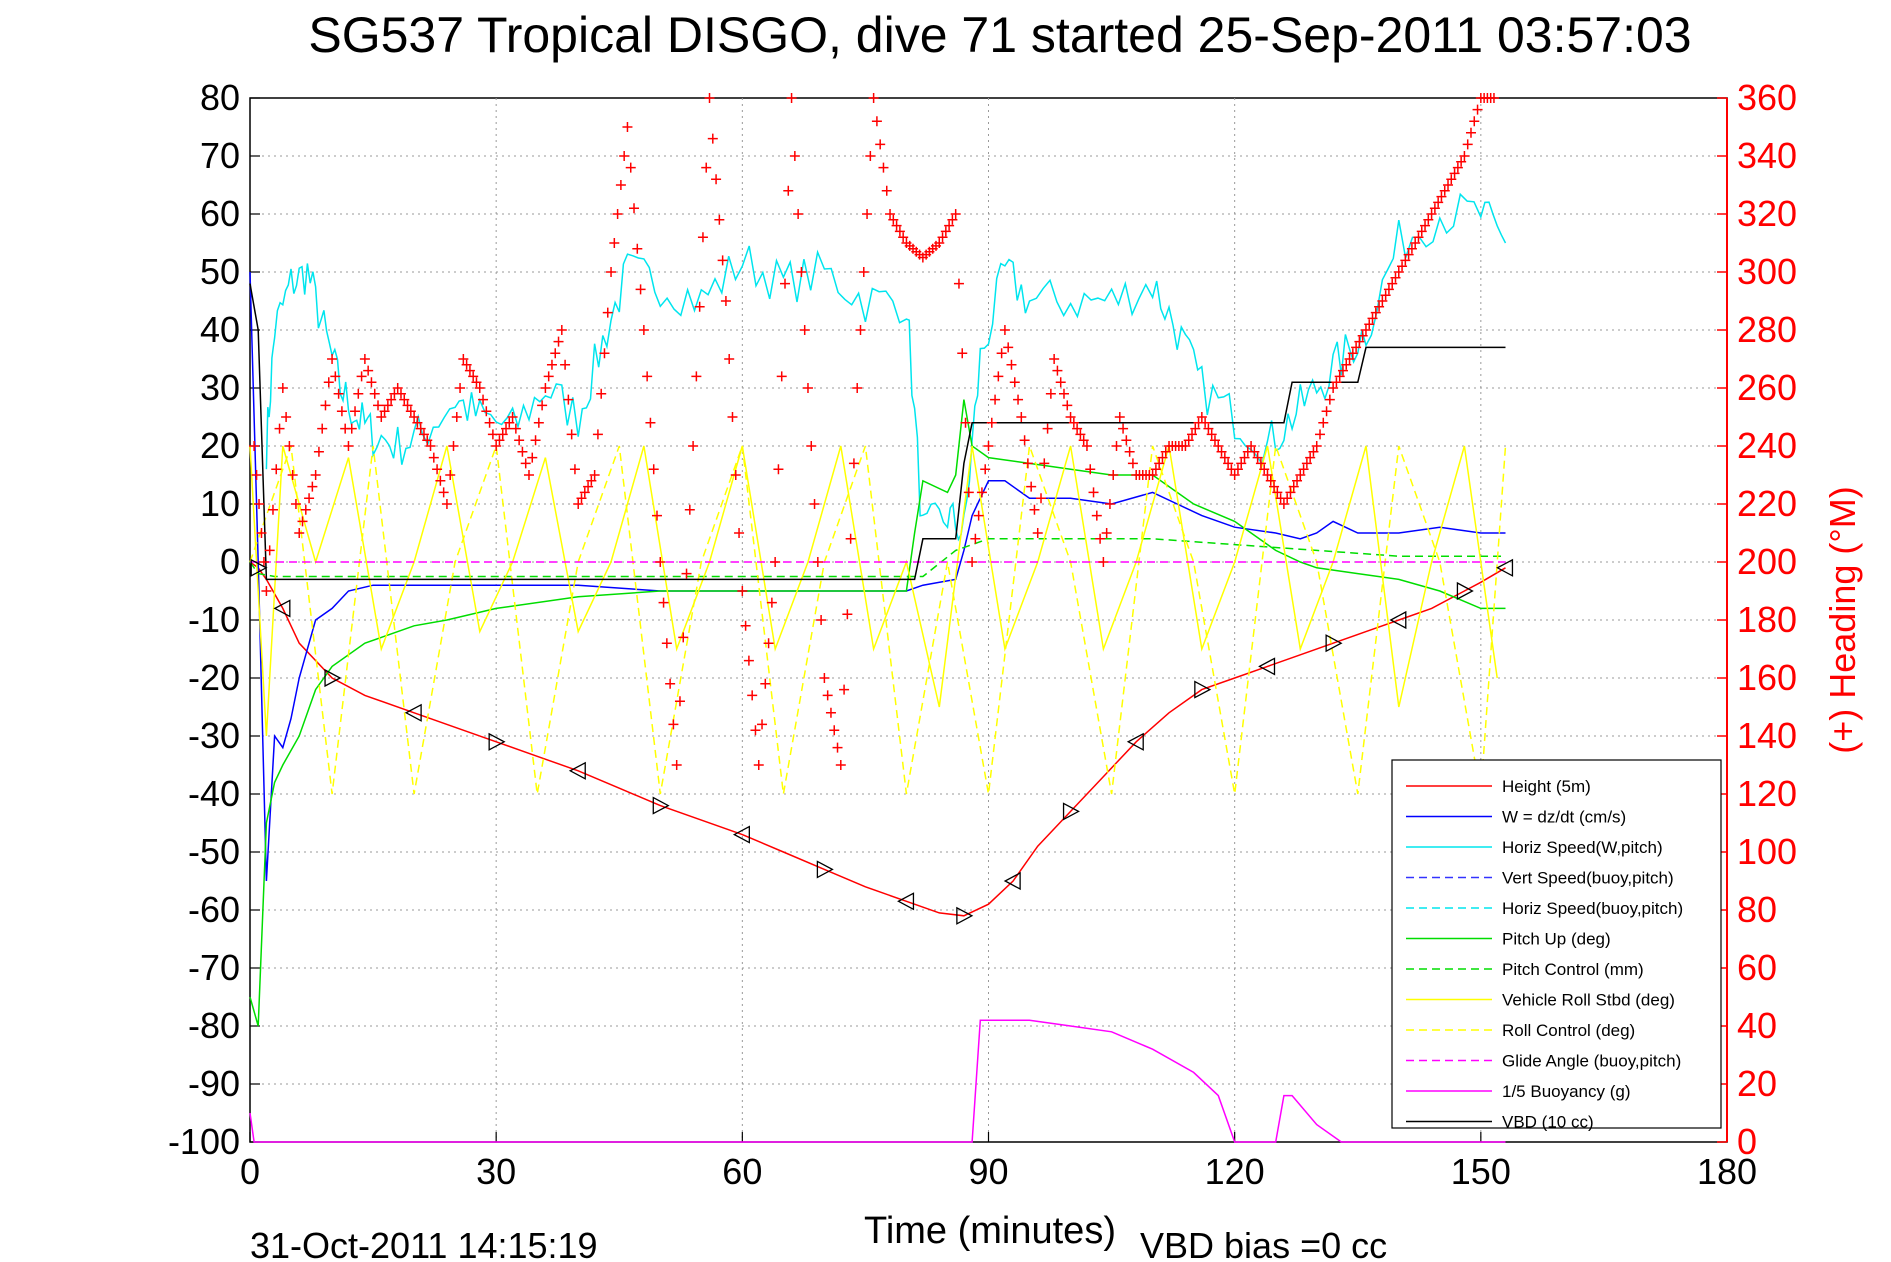 The width and height of the screenshot is (1891, 1262). Describe the element at coordinates (220, 503) in the screenshot. I see `y-tick-label: 10` at that location.